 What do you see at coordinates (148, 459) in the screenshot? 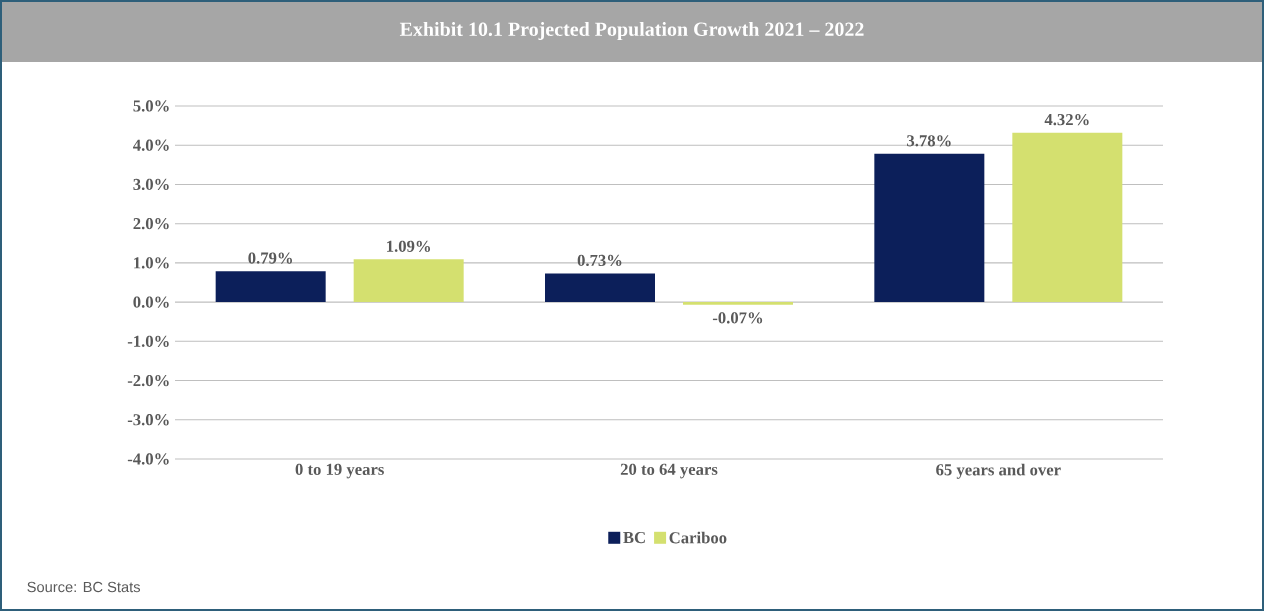
I see `y-tick-label: -4.0%` at bounding box center [148, 459].